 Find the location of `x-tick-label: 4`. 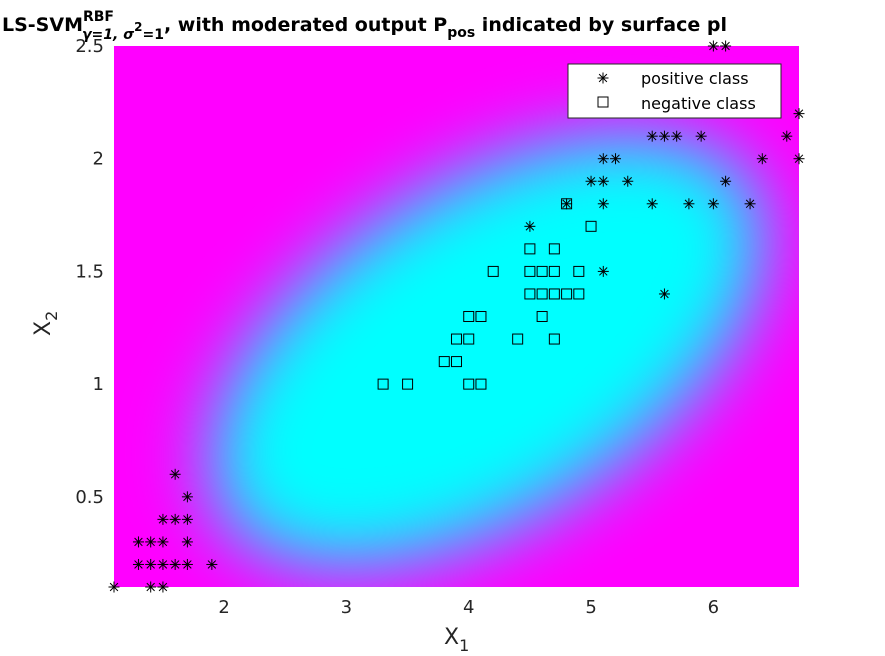

x-tick-label: 4 is located at coordinates (468, 607).